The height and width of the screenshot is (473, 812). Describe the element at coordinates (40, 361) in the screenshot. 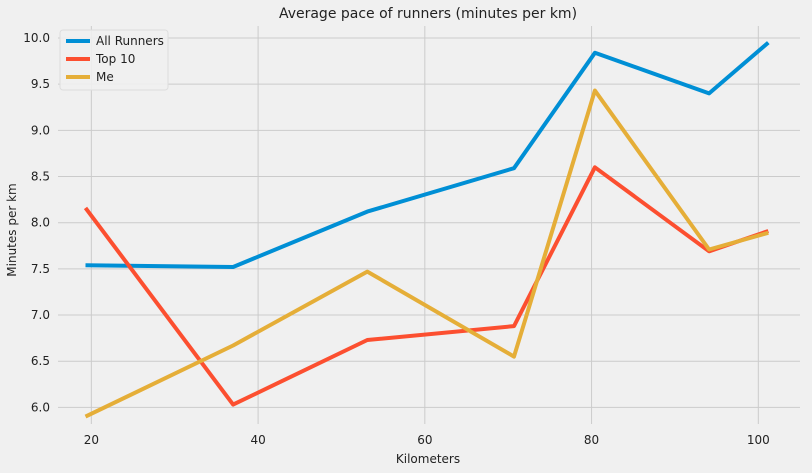

I see `y-tick-label: 6.5` at that location.